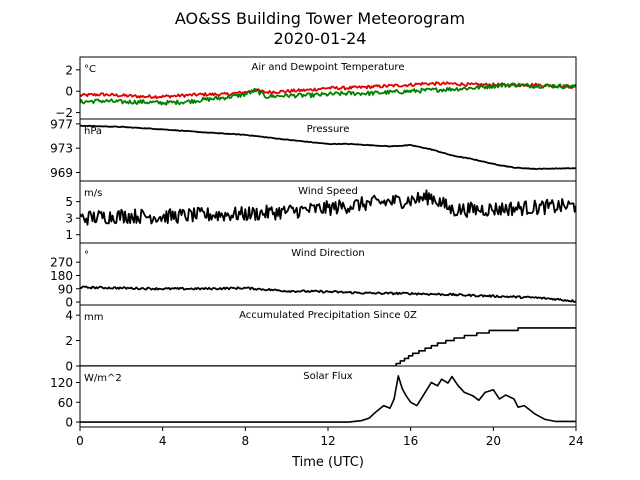  I want to click on x-axis: 0 4 8 12 16 20 24, so click(330, 437).